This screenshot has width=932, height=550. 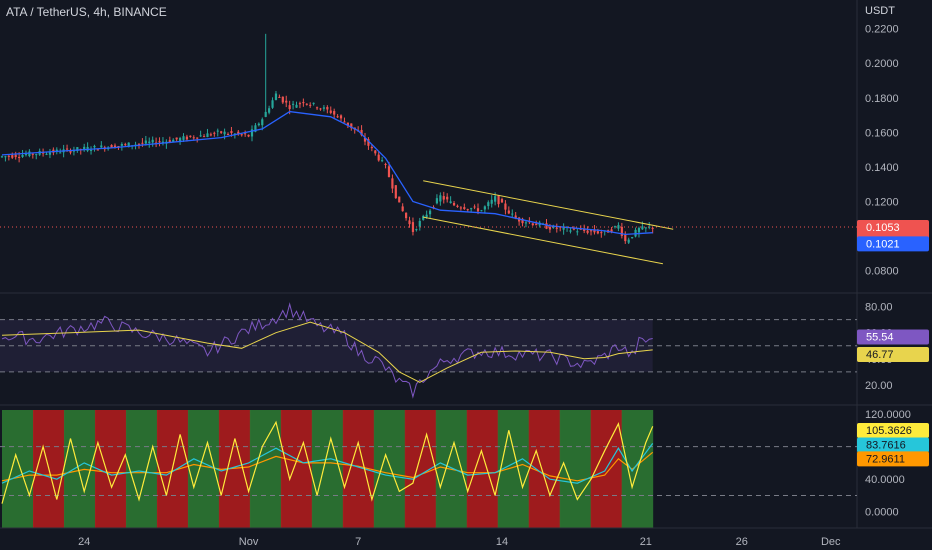 I want to click on oscillator-mid-line, so click(x=327, y=463).